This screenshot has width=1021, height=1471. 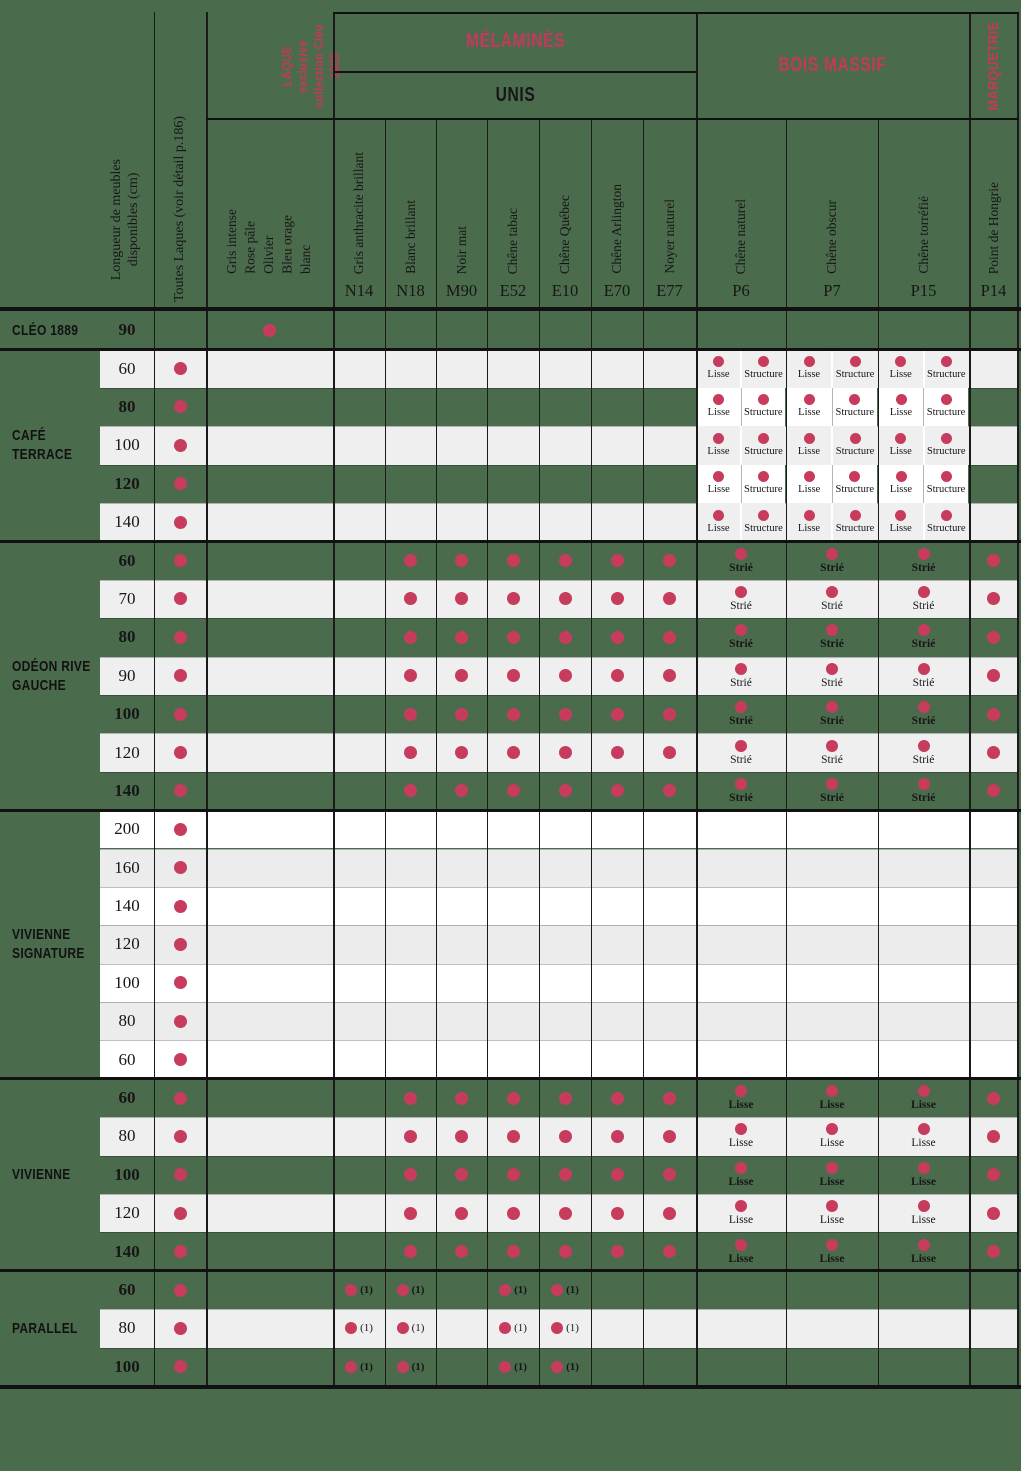 What do you see at coordinates (923, 637) in the screenshot?
I see `availability-cell-p15: Strié` at bounding box center [923, 637].